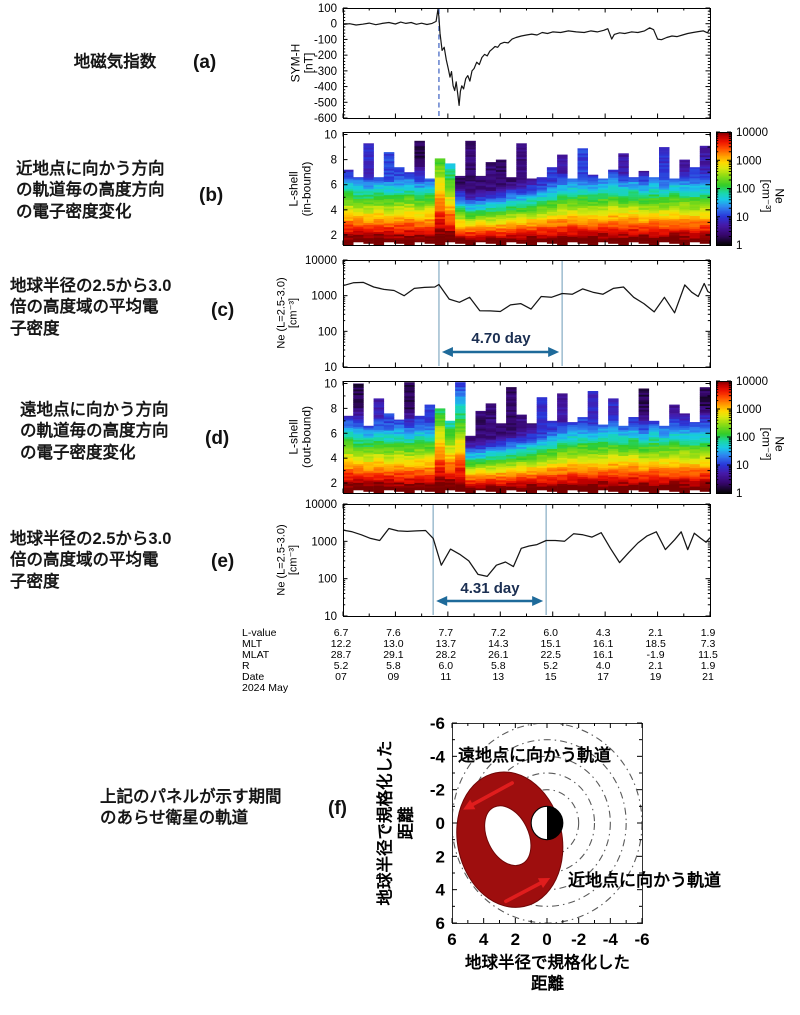 Image resolution: width=800 pixels, height=1015 pixels. I want to click on panel-b-plot: 2 4 6 8 10, so click(517, 188).